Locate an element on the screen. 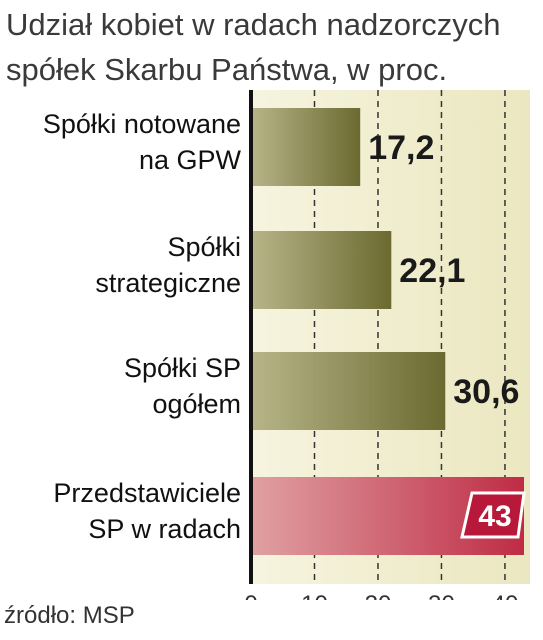  x-tick-label-10: 10 is located at coordinates (314, 595).